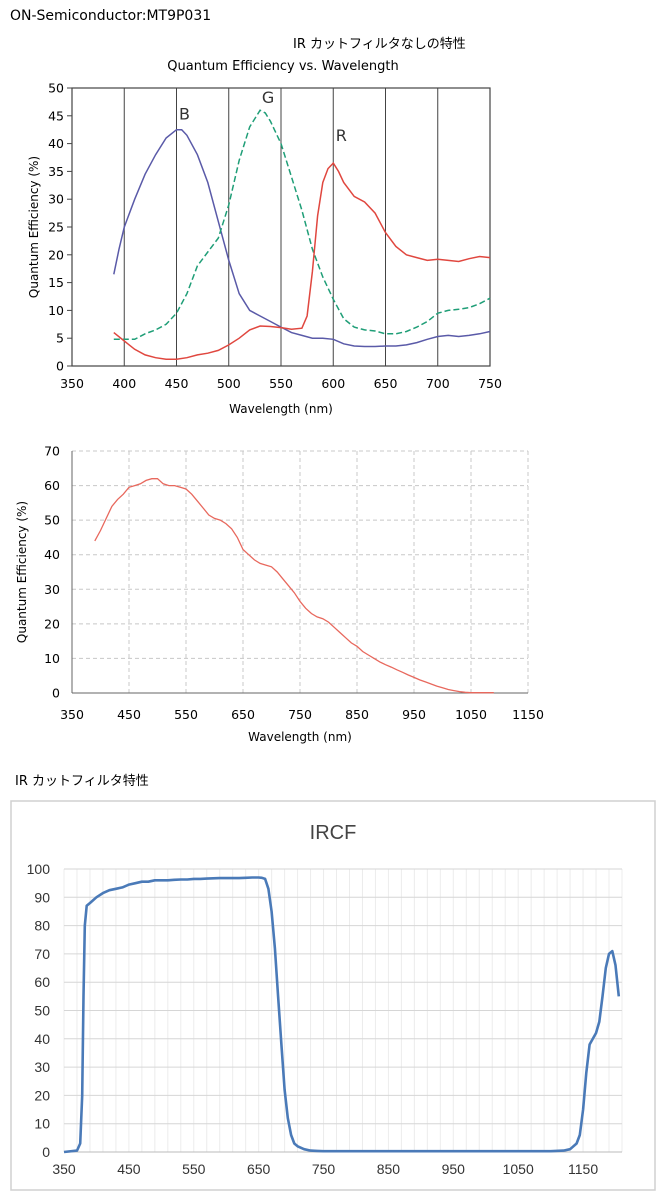 Image resolution: width=670 pixels, height=1200 pixels. I want to click on chart1-x-tick: 650, so click(386, 383).